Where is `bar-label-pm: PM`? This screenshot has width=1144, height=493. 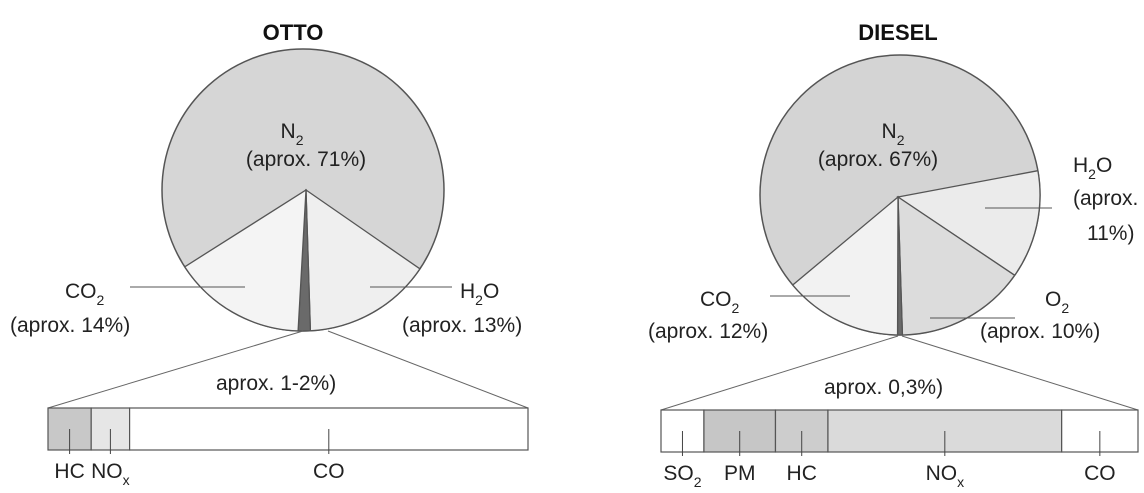
bar-label-pm: PM is located at coordinates (740, 473).